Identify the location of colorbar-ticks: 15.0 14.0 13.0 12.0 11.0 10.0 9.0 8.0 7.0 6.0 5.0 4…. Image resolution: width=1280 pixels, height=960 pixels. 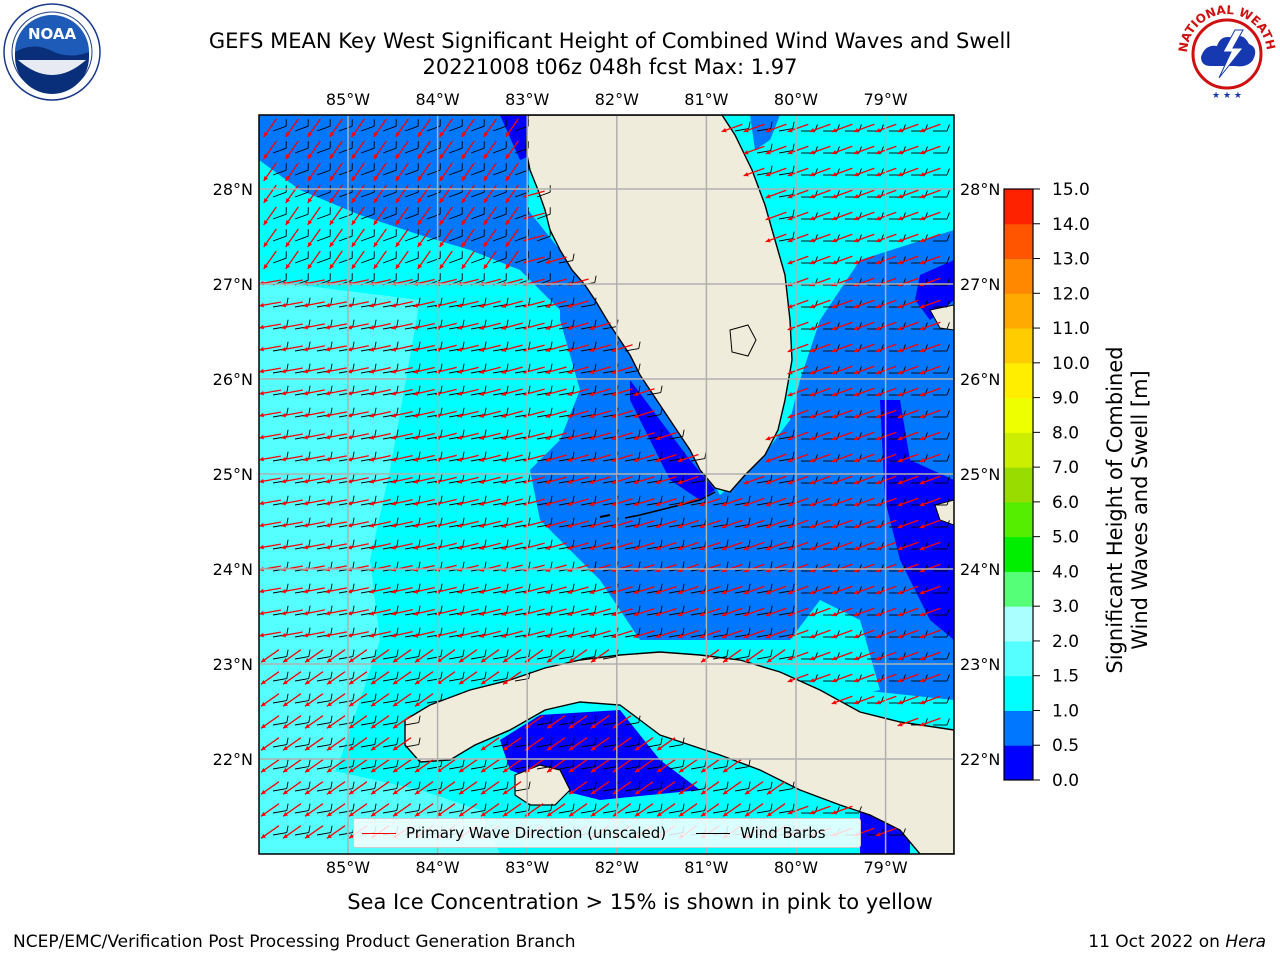
(1061, 485).